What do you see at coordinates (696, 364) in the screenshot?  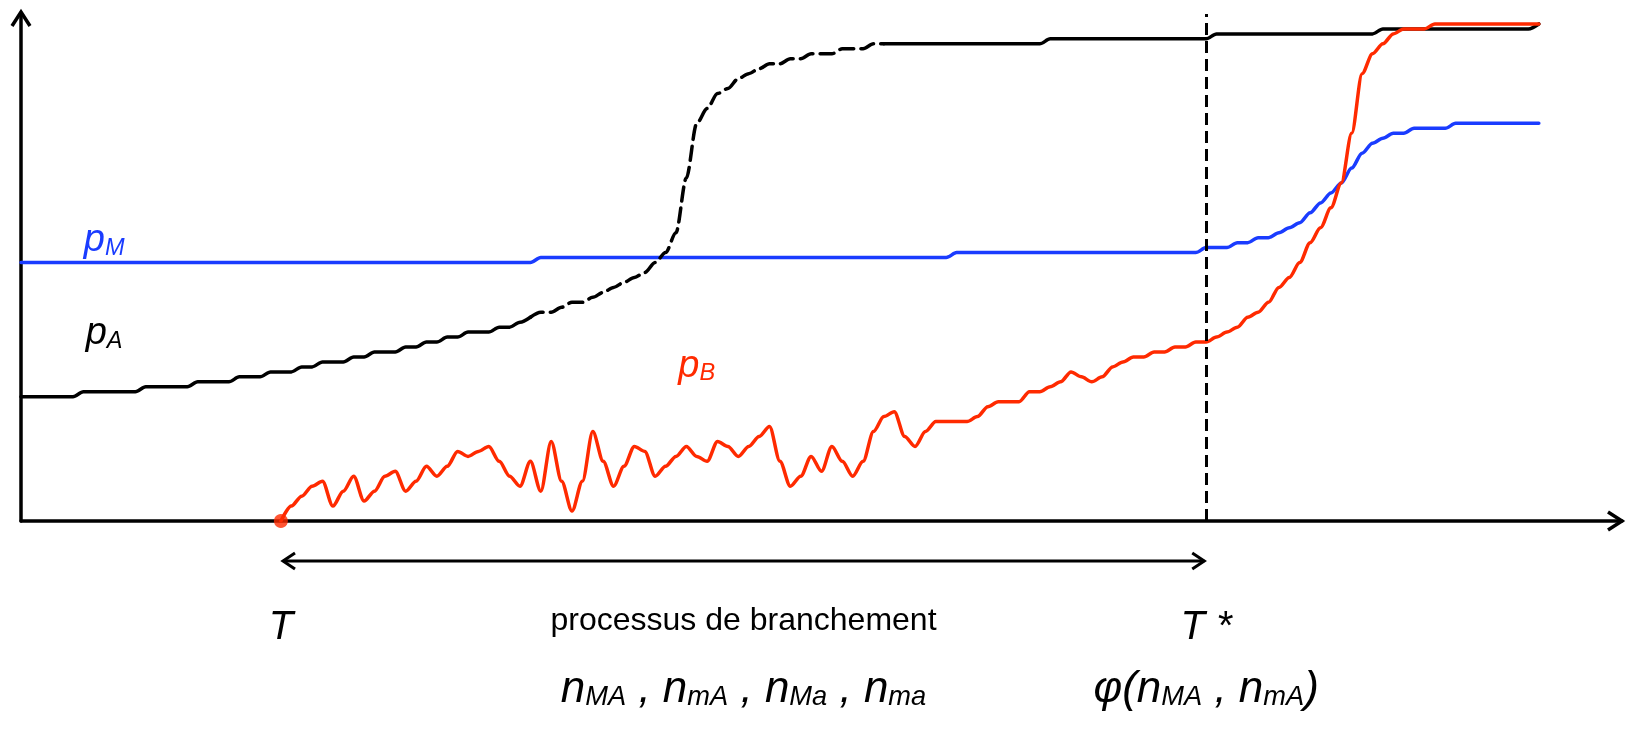 I see `series-label: pB` at bounding box center [696, 364].